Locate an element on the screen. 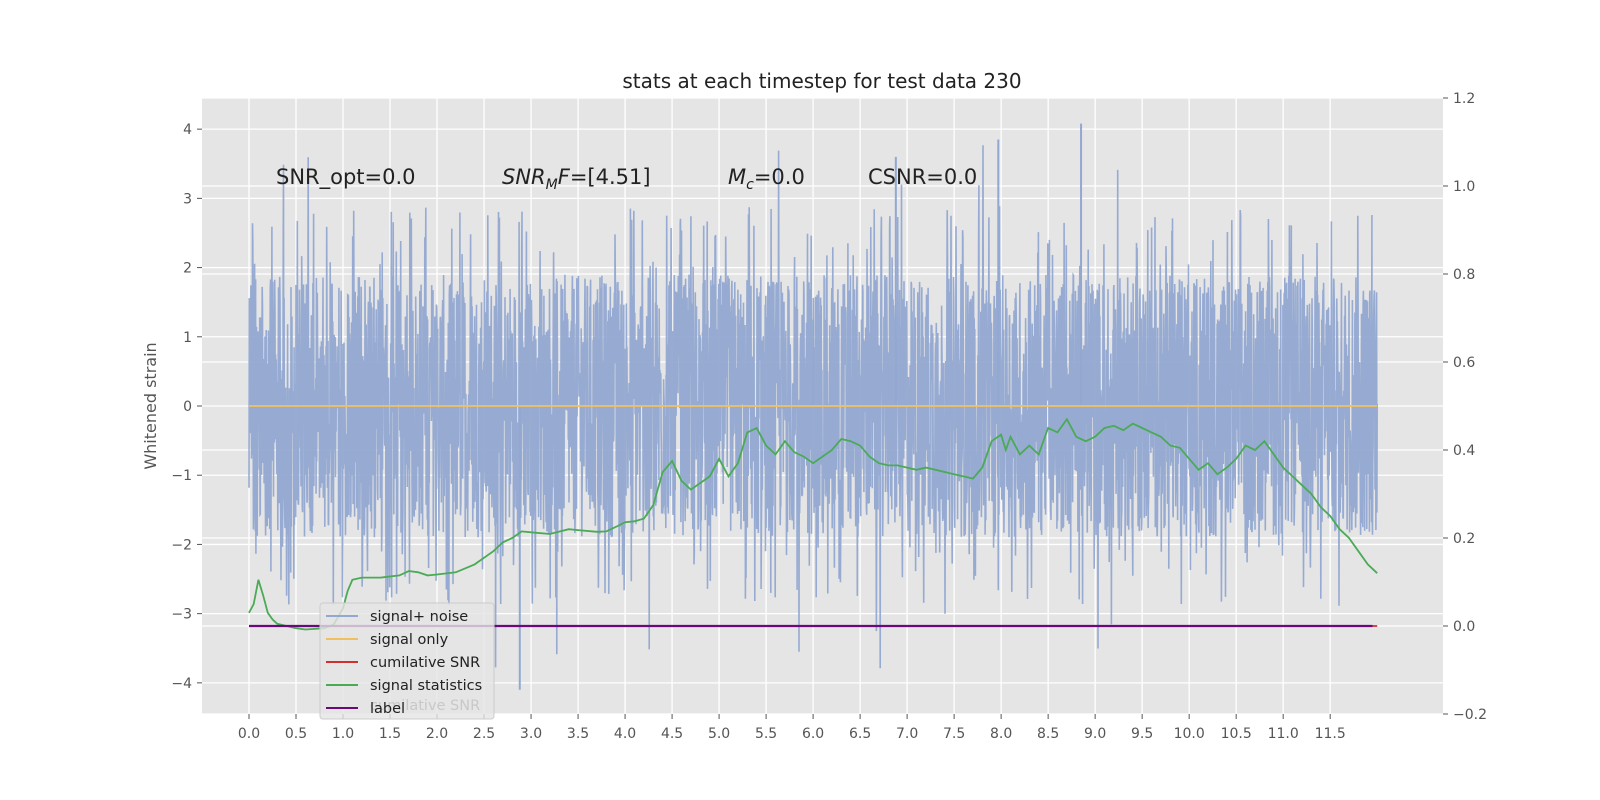 The height and width of the screenshot is (800, 1600). x-tick-label: 2.0 is located at coordinates (437, 734).